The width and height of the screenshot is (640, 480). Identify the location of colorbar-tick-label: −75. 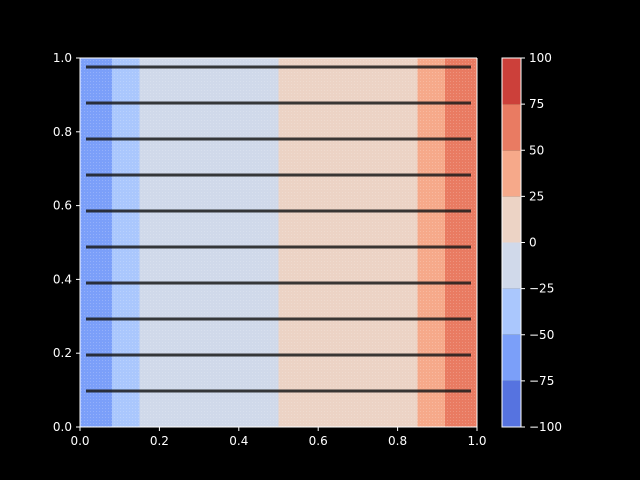
(541, 381).